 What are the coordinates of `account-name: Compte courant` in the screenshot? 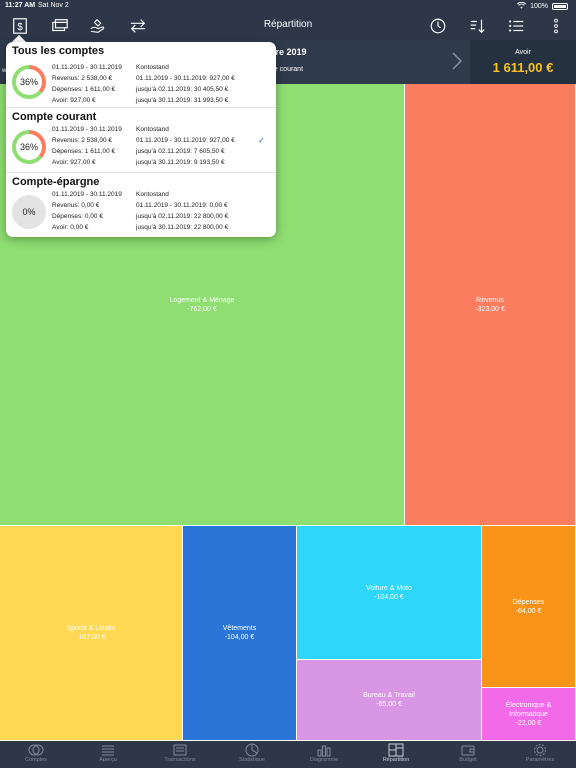 It's located at (54, 117).